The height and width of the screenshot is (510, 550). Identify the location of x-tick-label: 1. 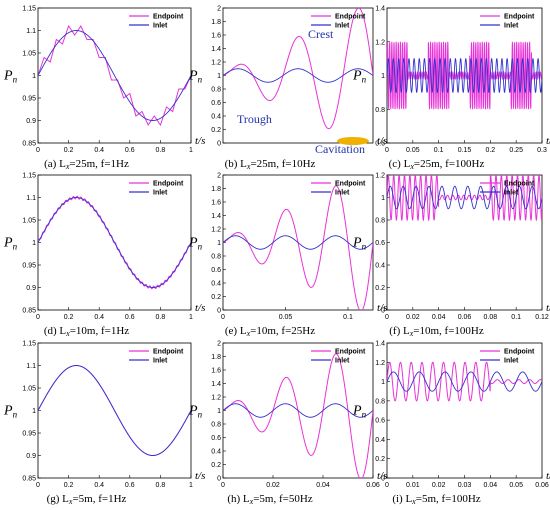
(191, 485).